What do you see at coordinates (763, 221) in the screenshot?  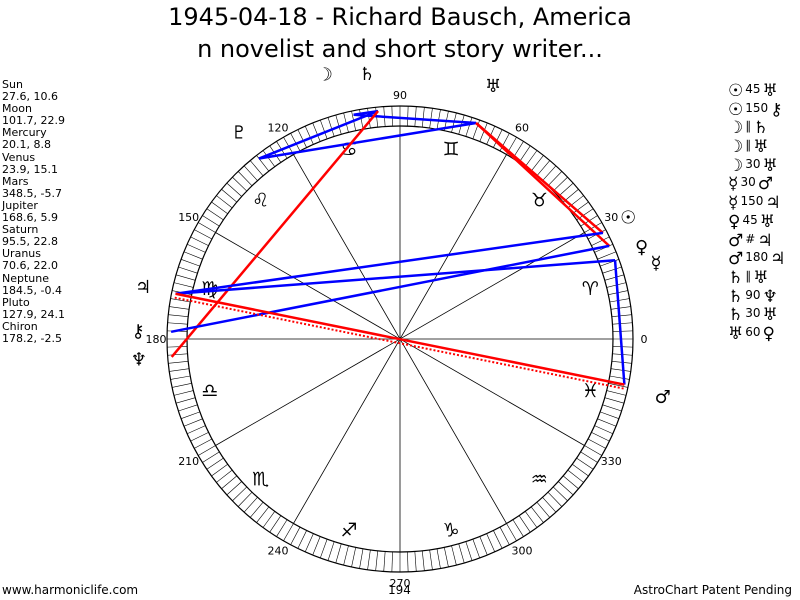 I see `aspect-row: ♀ 45 ♅` at bounding box center [763, 221].